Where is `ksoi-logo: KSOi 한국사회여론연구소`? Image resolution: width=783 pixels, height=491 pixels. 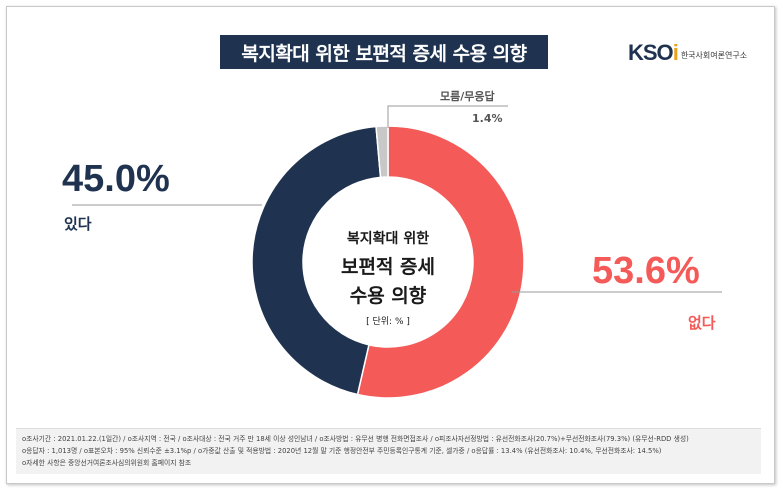
ksoi-logo: KSOi 한국사회여론연구소 is located at coordinates (687, 53).